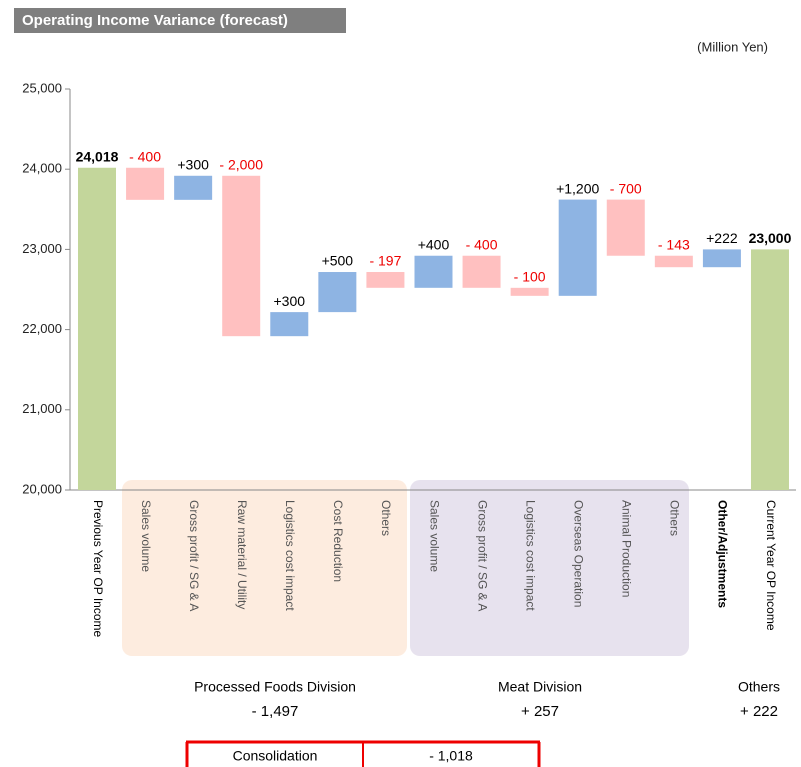 The height and width of the screenshot is (767, 801). Describe the element at coordinates (577, 188) in the screenshot. I see `value-label: +1,200` at that location.